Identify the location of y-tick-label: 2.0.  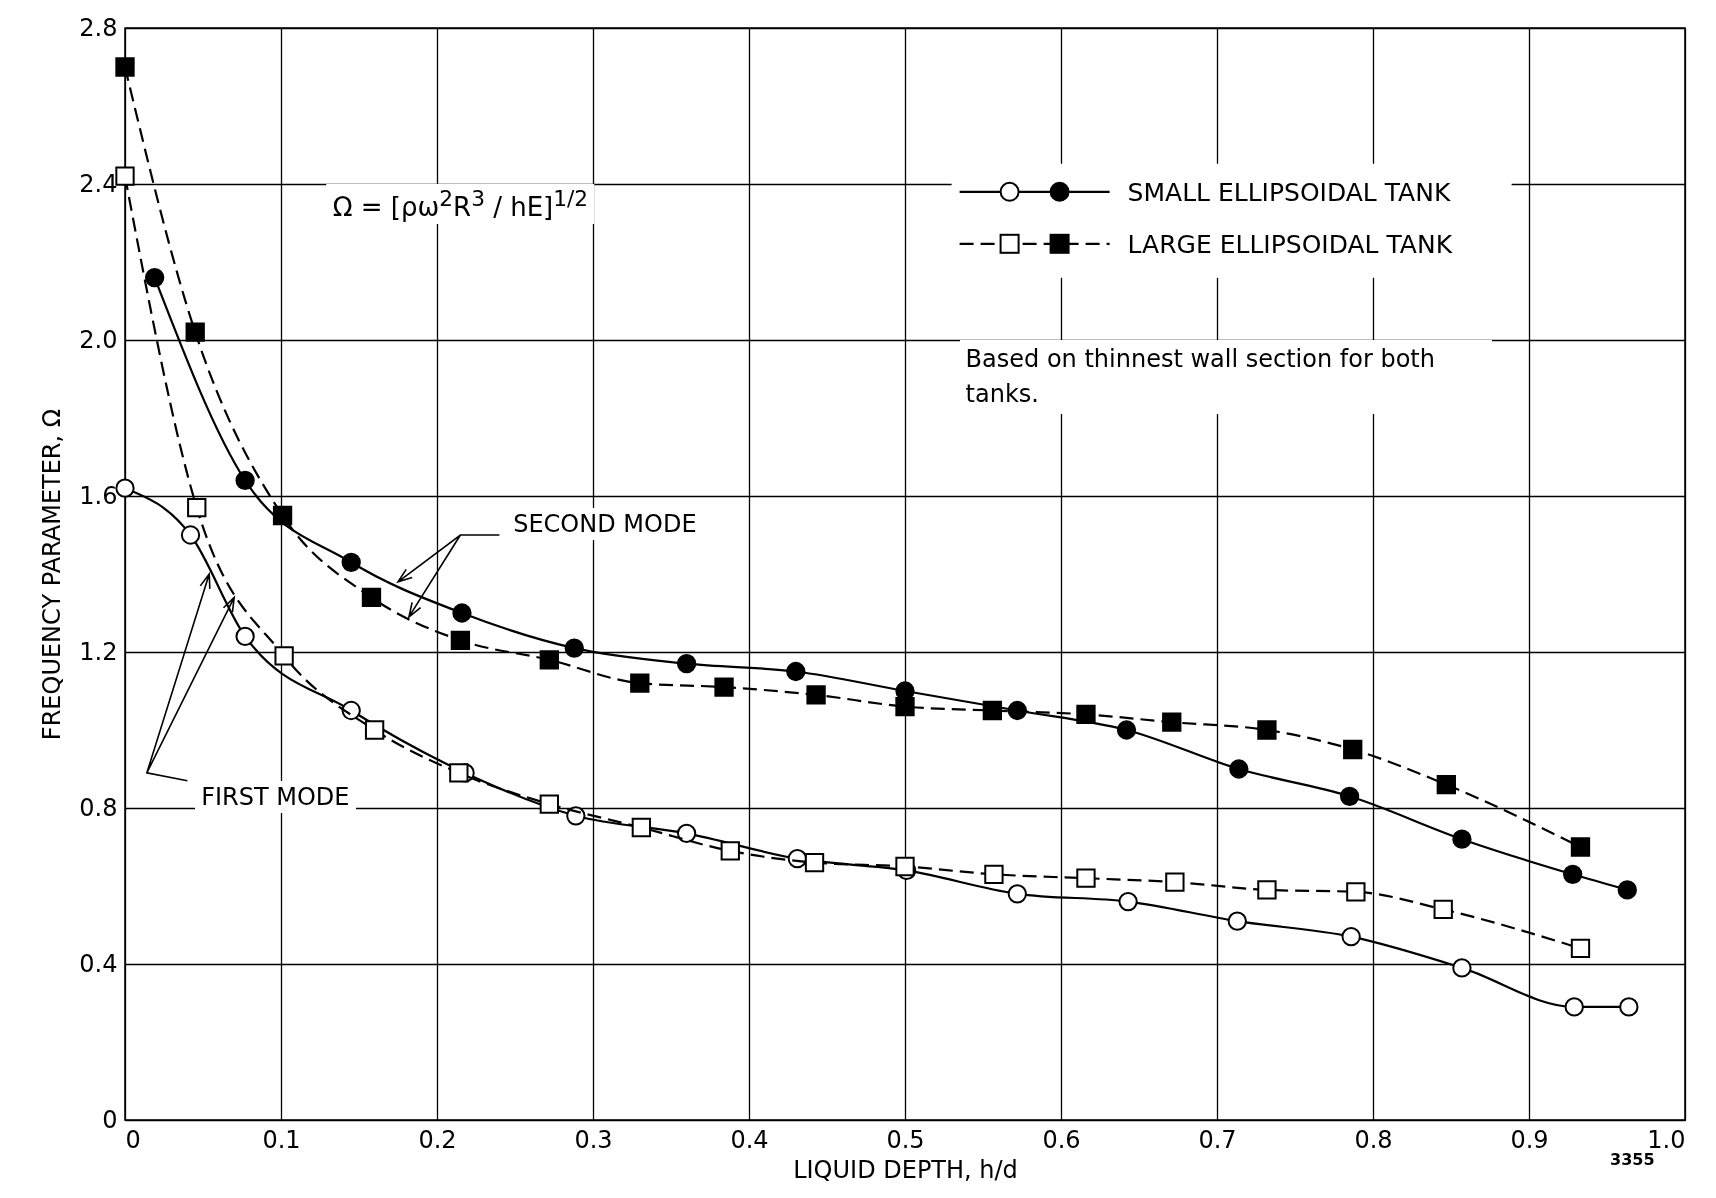
(98, 339).